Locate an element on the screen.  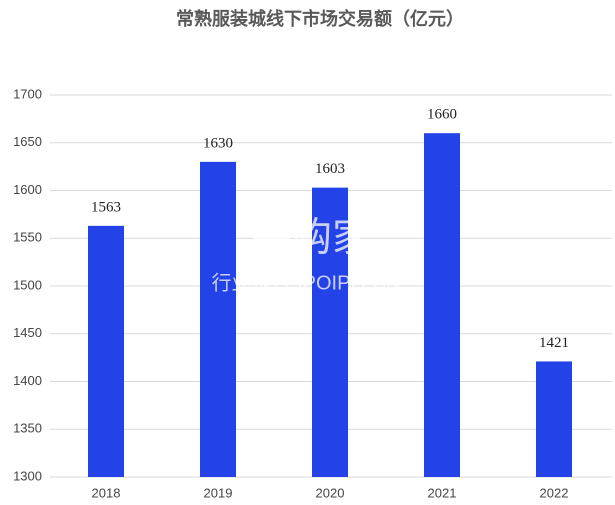
value-label: 1630 is located at coordinates (218, 143).